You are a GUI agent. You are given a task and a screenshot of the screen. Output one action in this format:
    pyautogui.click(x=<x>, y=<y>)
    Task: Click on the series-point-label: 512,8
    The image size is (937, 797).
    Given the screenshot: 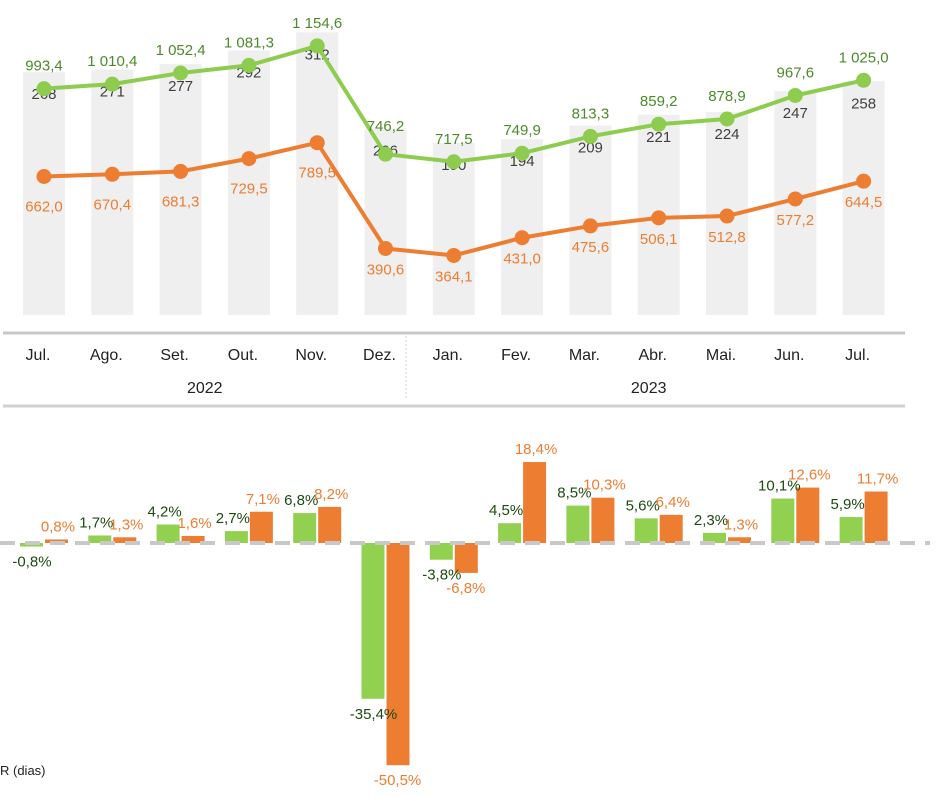 What is the action you would take?
    pyautogui.click(x=727, y=237)
    